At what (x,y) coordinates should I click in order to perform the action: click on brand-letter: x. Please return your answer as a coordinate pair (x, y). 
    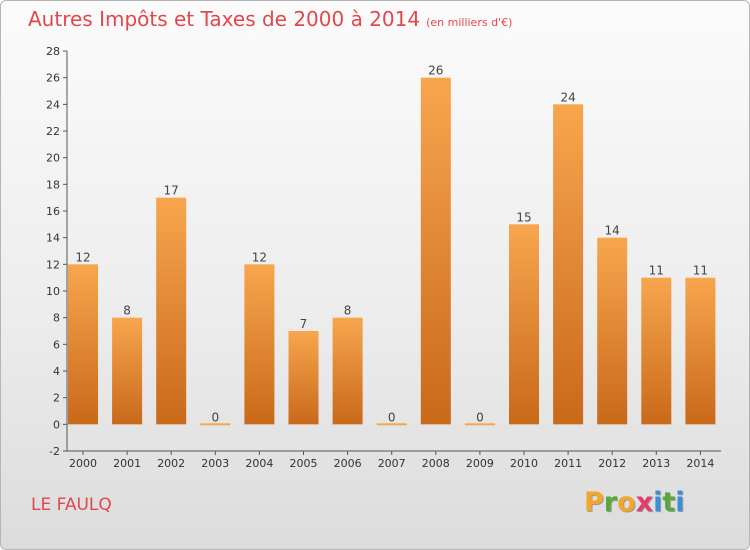
    Looking at the image, I should click on (644, 502).